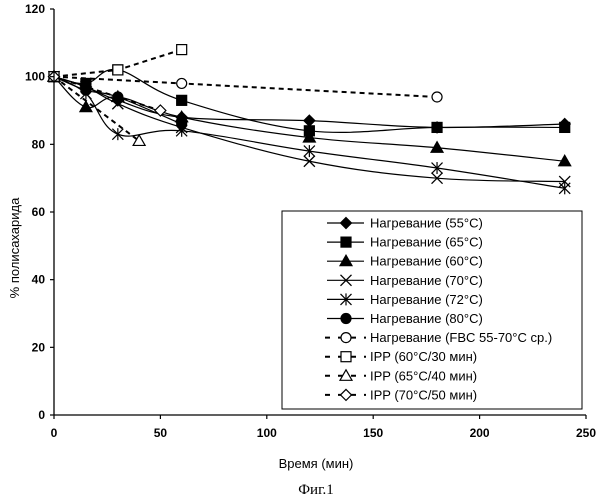 The image size is (611, 500). Describe the element at coordinates (426, 261) in the screenshot. I see `legend-label: Нагревание (60°C)` at that location.